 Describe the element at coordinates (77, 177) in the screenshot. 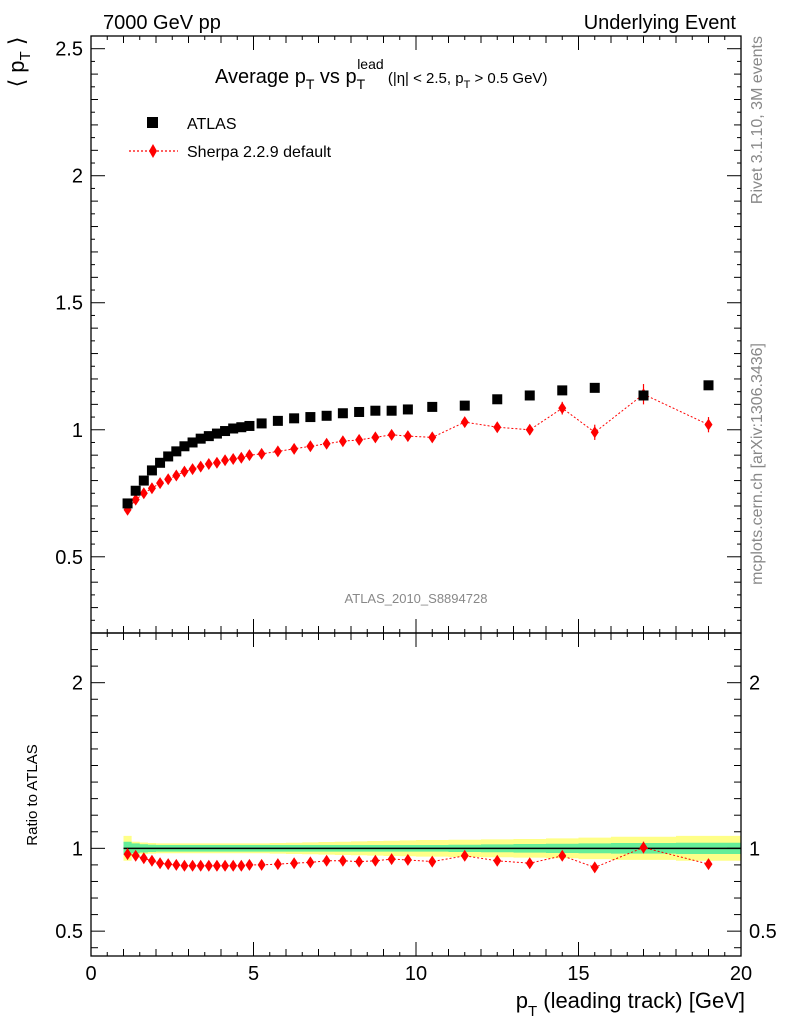

I see `y-tick-label: 2` at that location.